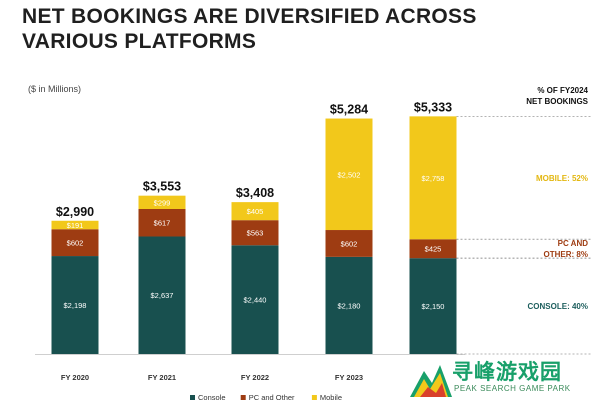 This screenshot has height=403, width=600. I want to click on annotation-label: MOBILE: 52%, so click(562, 178).